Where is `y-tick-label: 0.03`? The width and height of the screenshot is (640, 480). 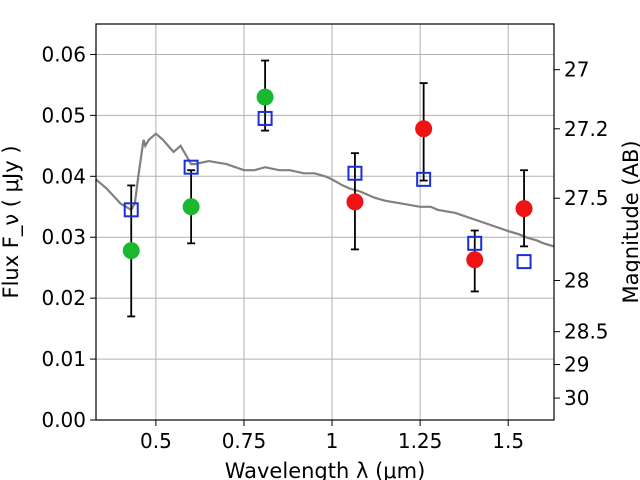
y-tick-label: 0.03 is located at coordinates (63, 237).